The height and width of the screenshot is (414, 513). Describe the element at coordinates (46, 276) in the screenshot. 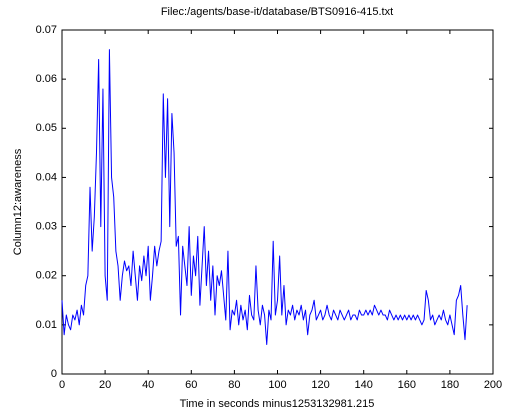

I see `y-tick-label: 0.02` at that location.